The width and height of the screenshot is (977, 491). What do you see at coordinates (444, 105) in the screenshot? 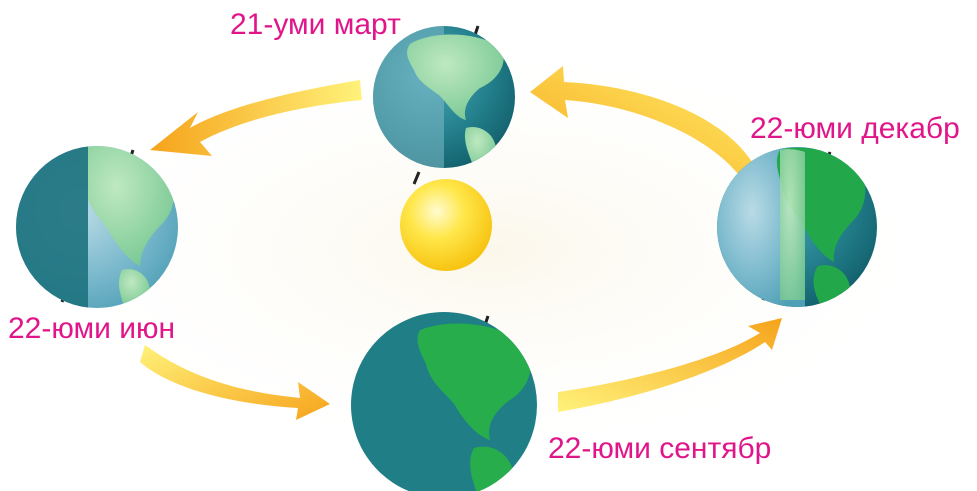
I see `earth-march` at bounding box center [444, 105].